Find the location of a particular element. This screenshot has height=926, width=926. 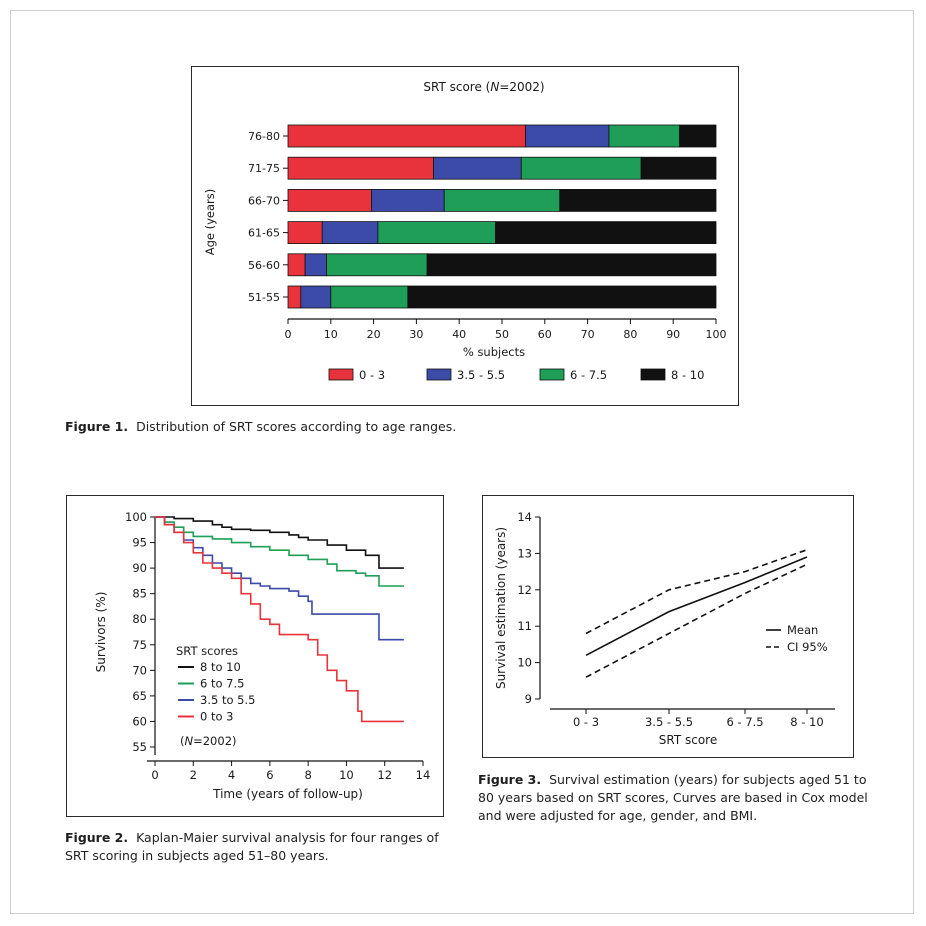

x-tick-label: 50 is located at coordinates (502, 334).